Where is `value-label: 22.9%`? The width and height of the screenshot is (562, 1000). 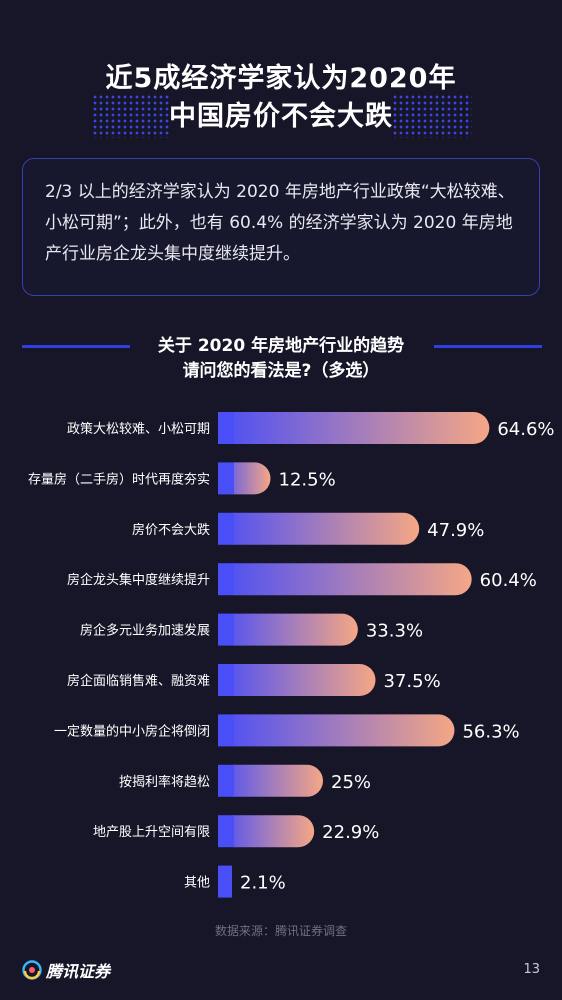
value-label: 22.9% is located at coordinates (350, 832).